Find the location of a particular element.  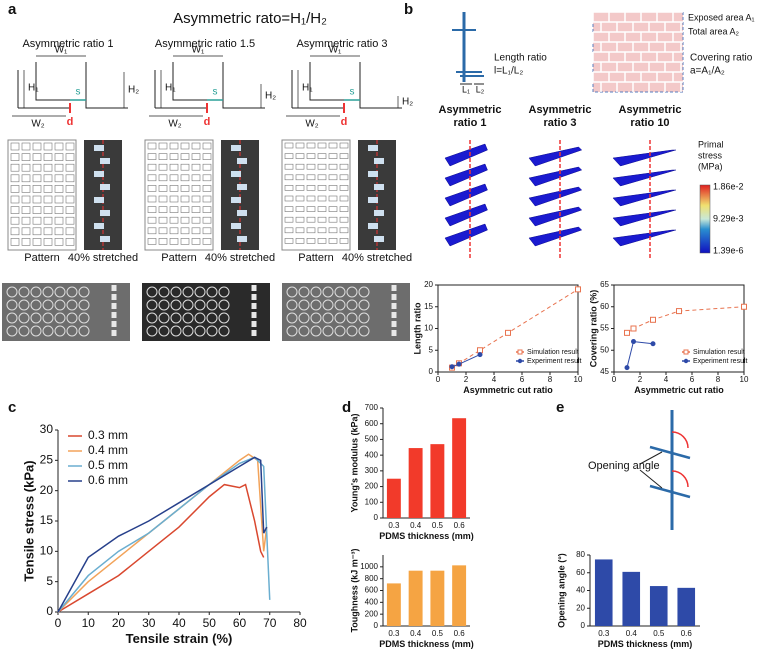

dim-label: W₁ is located at coordinates (198, 50).